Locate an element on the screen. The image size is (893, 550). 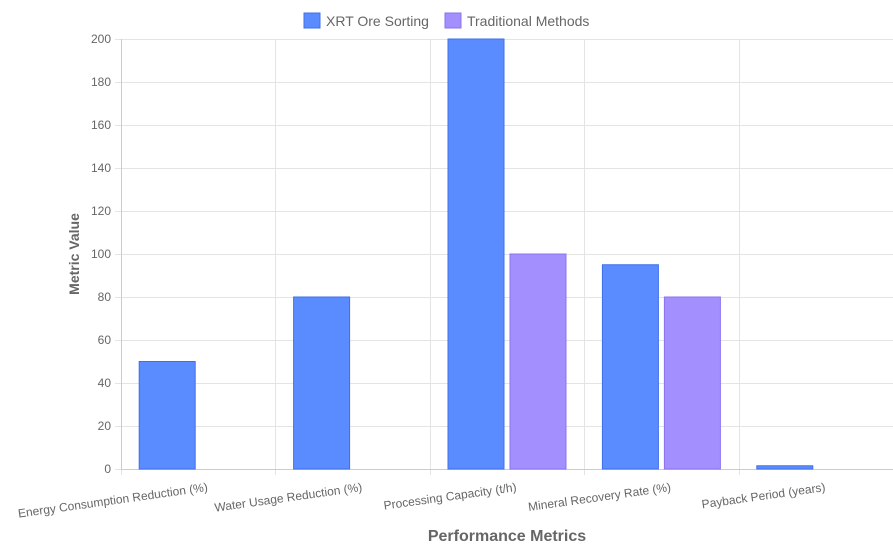
legend: XRT Ore Sorting Traditional Methods is located at coordinates (446, 20).